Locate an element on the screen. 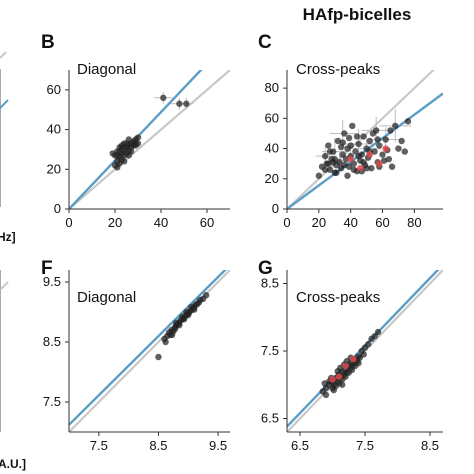 The image size is (474, 474). y-tick-label: 80 is located at coordinates (272, 87).